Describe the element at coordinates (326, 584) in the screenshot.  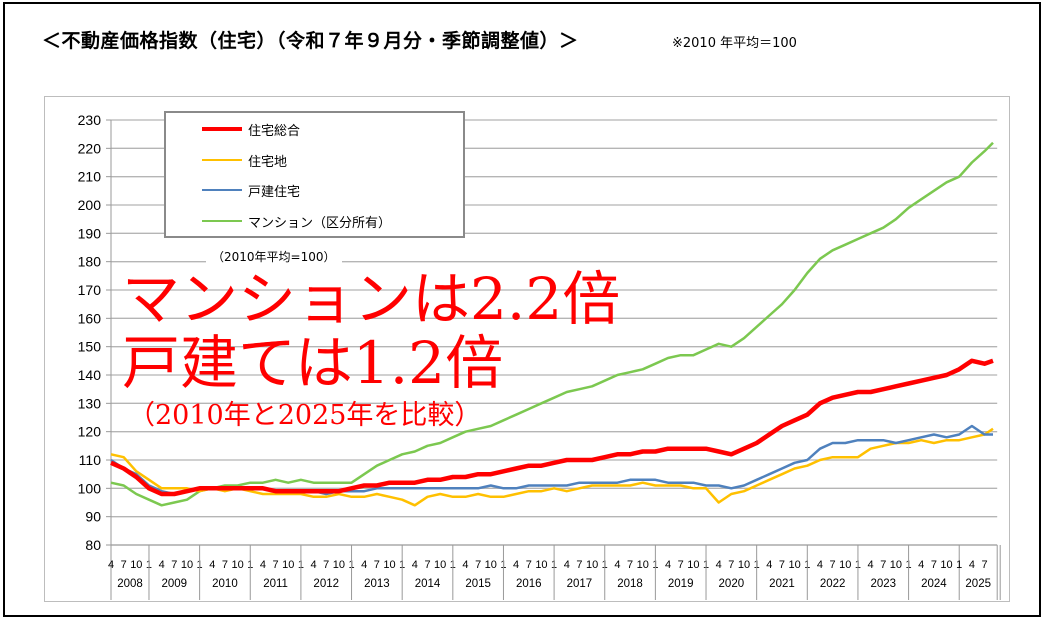
I see `year-label: 2012` at that location.